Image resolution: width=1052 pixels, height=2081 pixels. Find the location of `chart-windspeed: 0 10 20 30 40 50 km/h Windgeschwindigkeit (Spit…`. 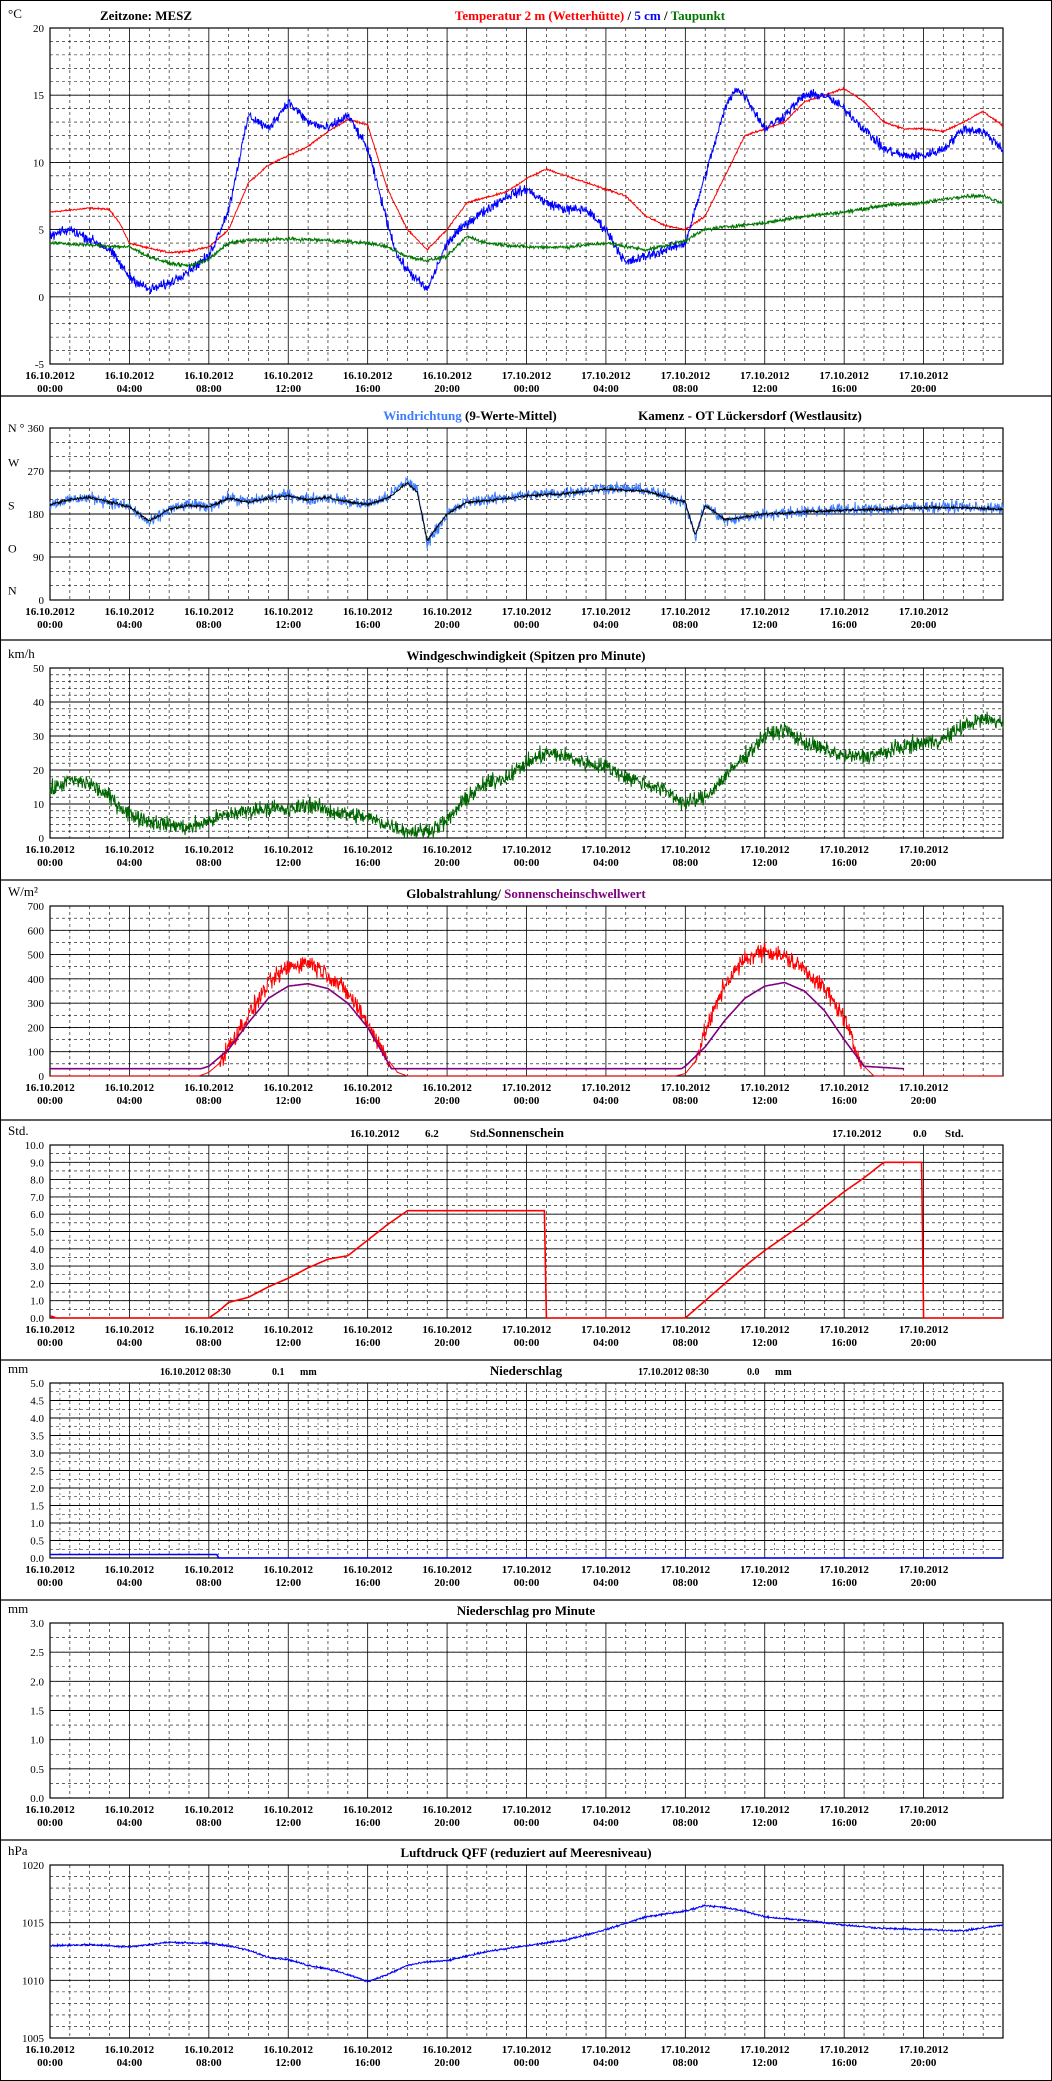

chart-windspeed: 0 10 20 30 40 50 km/h Windgeschwindigkeit (Spit… is located at coordinates (526, 763).